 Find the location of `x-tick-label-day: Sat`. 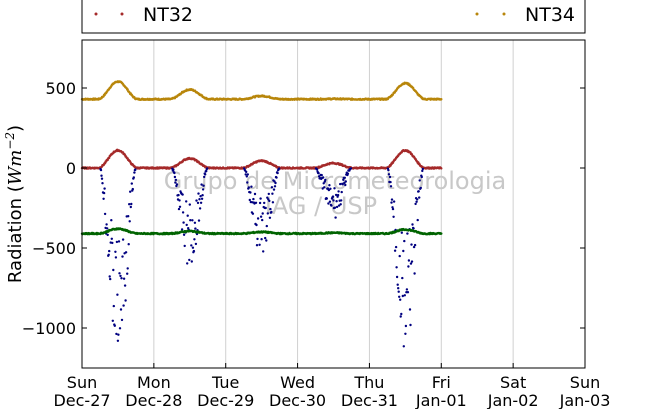

x-tick-label-day: Sat is located at coordinates (513, 382).